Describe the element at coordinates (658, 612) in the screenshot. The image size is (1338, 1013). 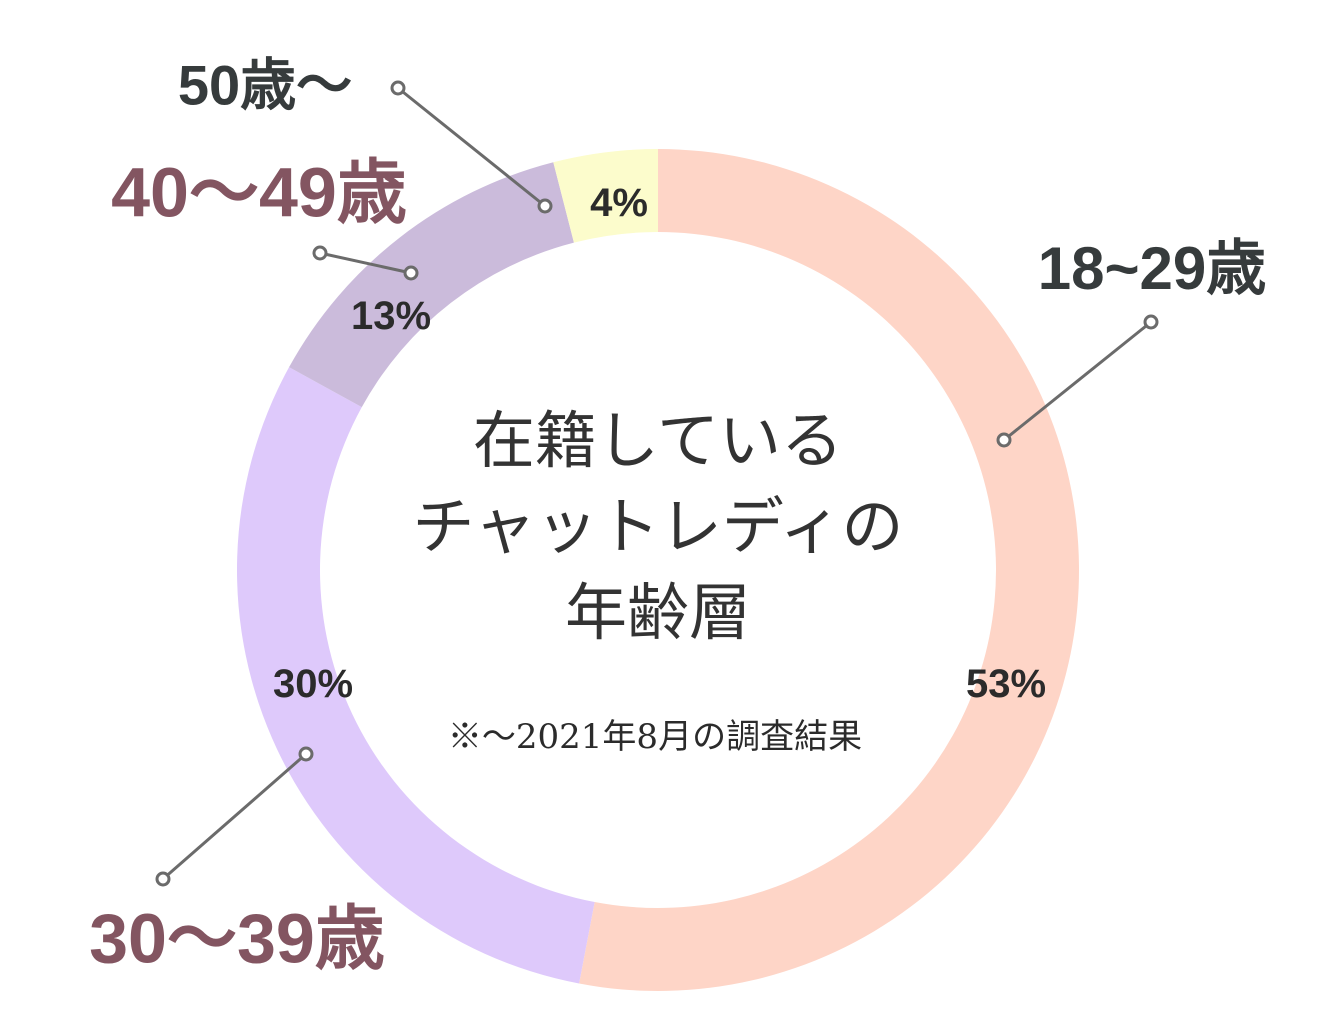
I see `chart-title-line-3: 年齢層` at that location.